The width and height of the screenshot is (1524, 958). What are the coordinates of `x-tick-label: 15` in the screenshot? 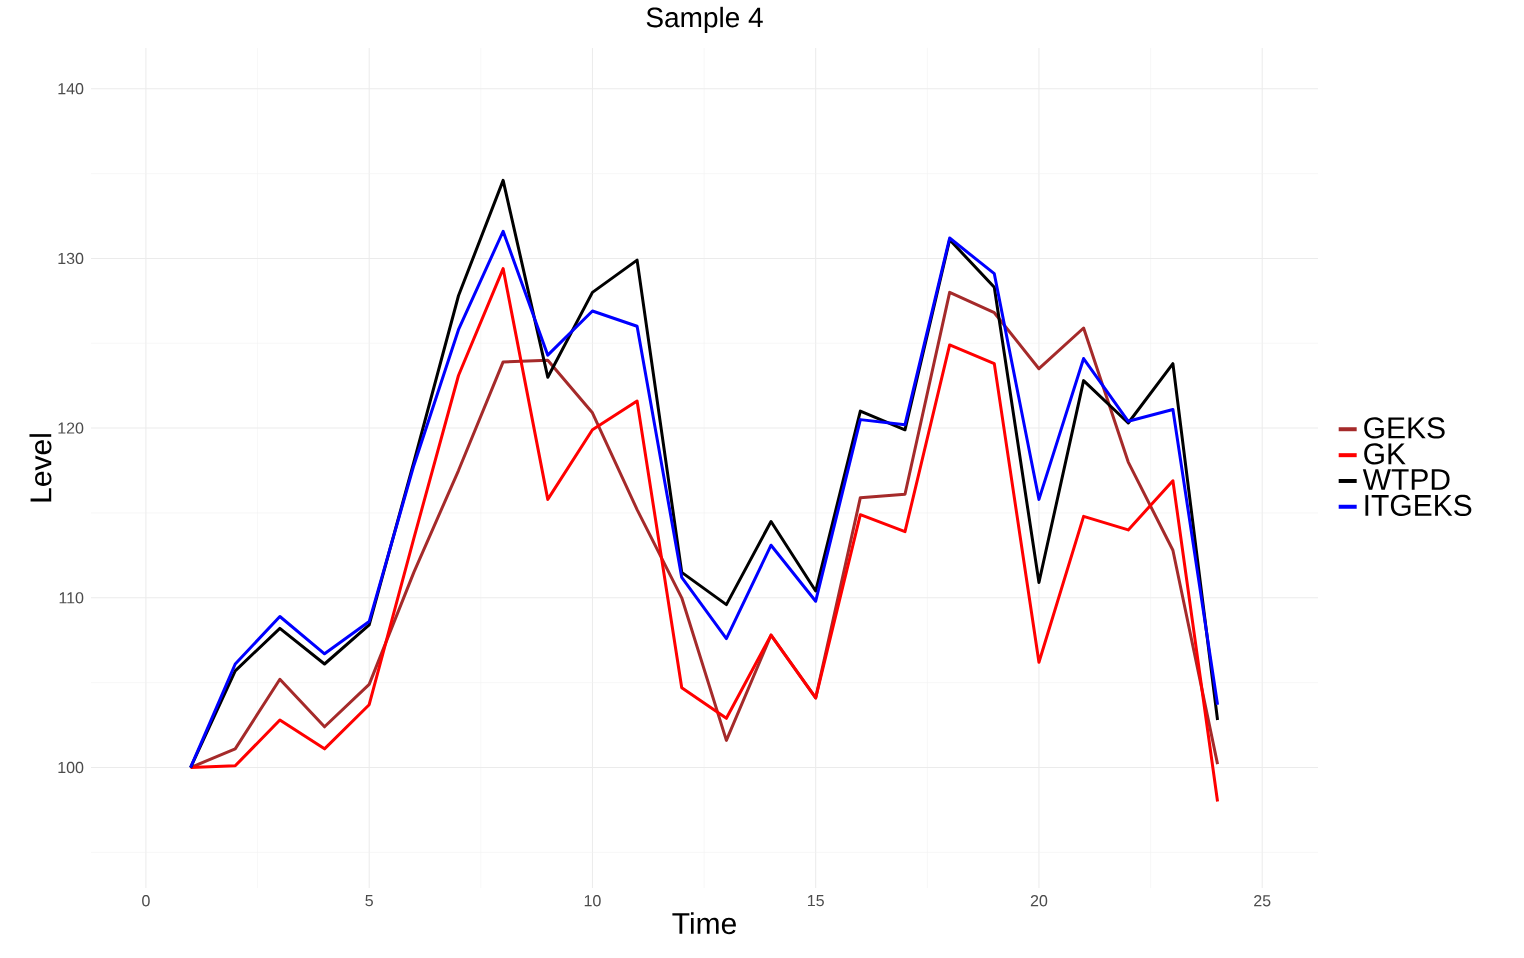 It's located at (816, 901).